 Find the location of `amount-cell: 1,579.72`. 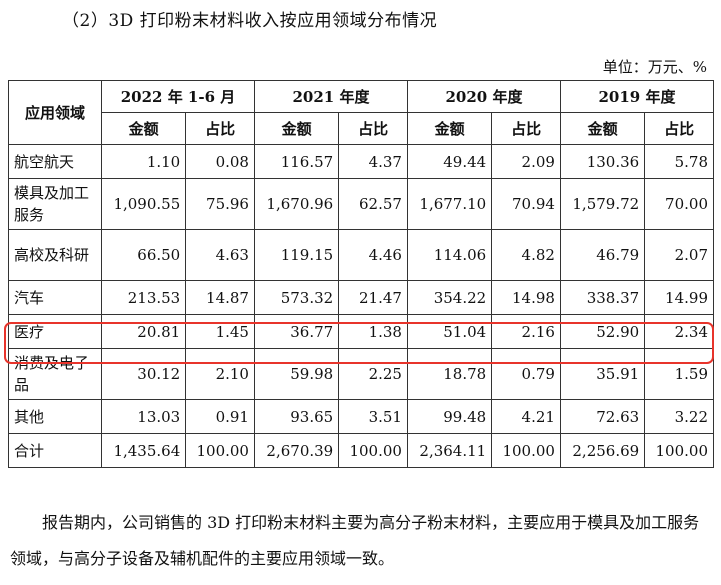

amount-cell: 1,579.72 is located at coordinates (602, 204).